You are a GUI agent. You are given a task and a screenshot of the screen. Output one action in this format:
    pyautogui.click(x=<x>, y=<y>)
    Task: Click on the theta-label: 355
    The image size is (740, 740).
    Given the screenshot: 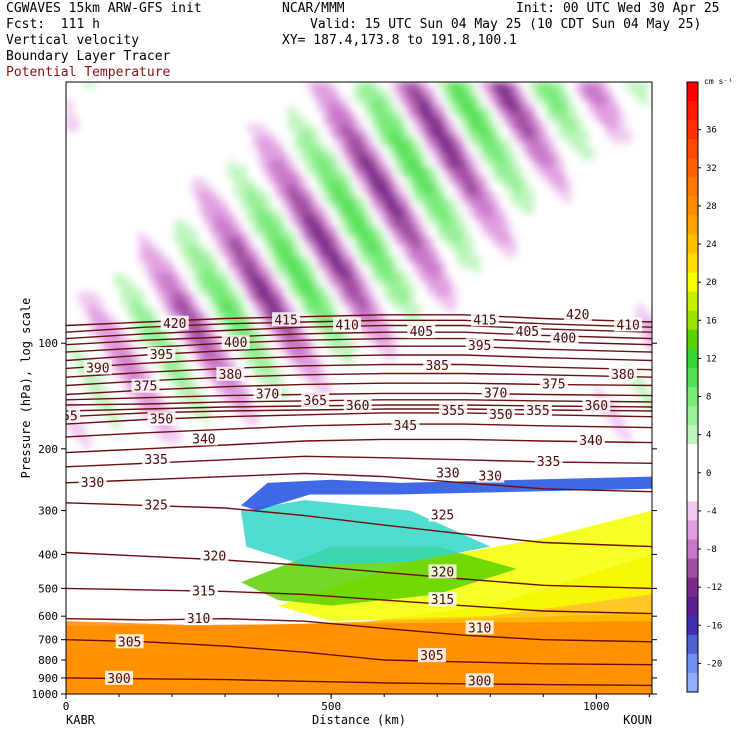 What is the action you would take?
    pyautogui.click(x=65, y=417)
    